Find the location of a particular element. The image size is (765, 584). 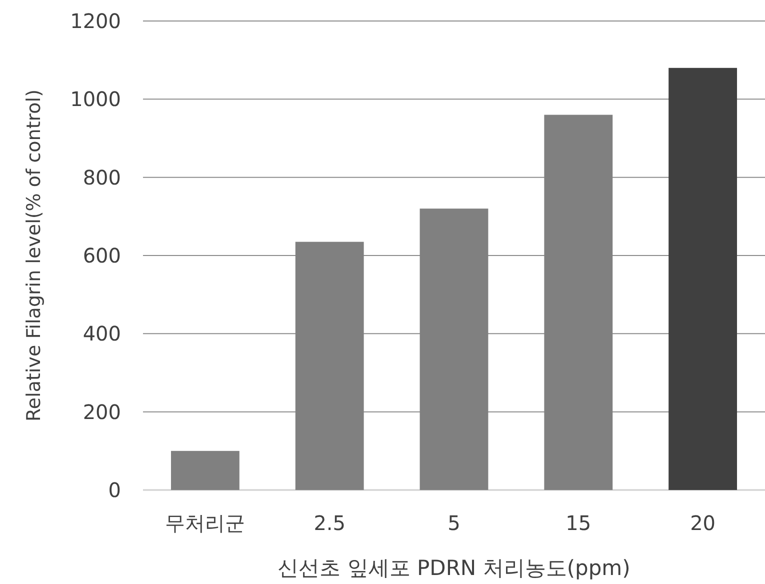

y-tick-label: 600 is located at coordinates (101, 256).